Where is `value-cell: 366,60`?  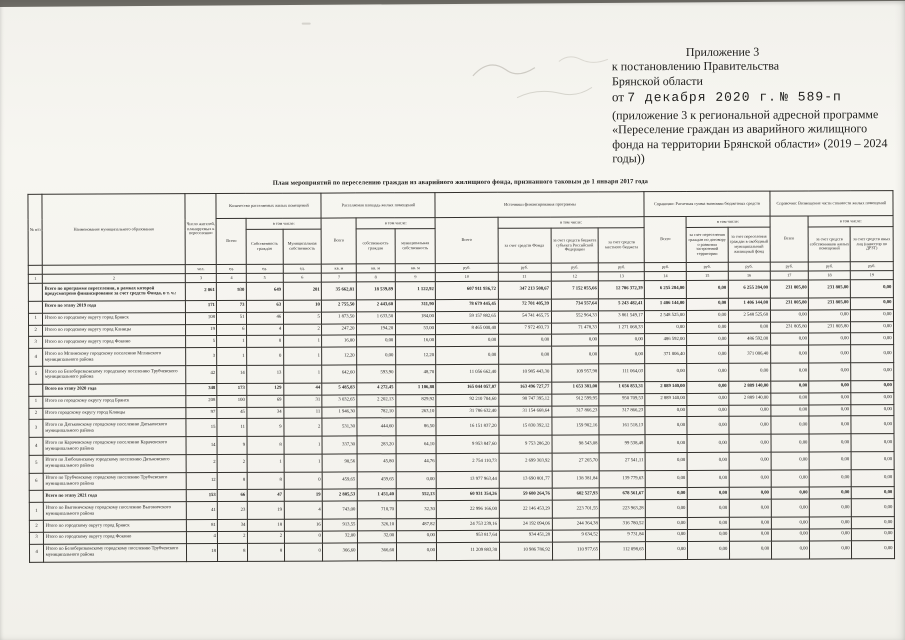 value-cell: 366,60 is located at coordinates (377, 551).